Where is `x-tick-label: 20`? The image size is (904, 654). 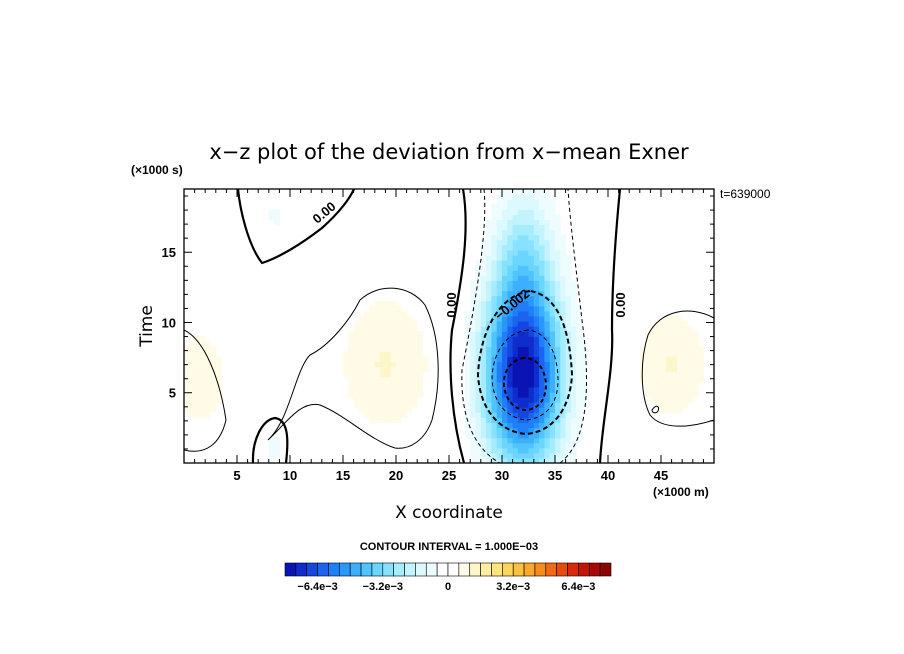
x-tick-label: 20 is located at coordinates (396, 475).